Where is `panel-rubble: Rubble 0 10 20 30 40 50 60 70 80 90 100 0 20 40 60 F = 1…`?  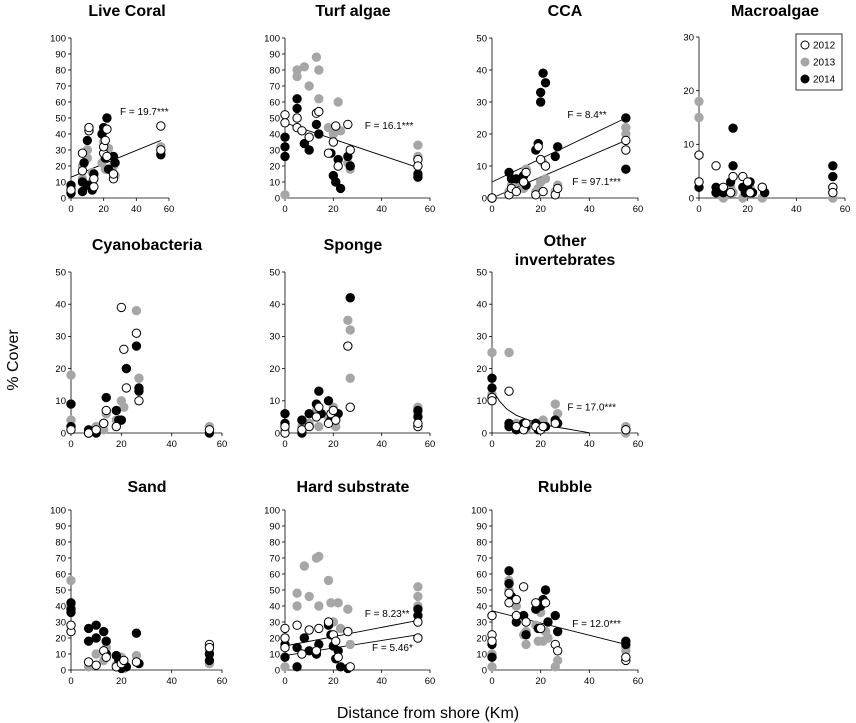 panel-rubble: Rubble 0 10 20 30 40 50 60 70 80 90 100 0 20 40 60 F = 1… is located at coordinates (557, 583).